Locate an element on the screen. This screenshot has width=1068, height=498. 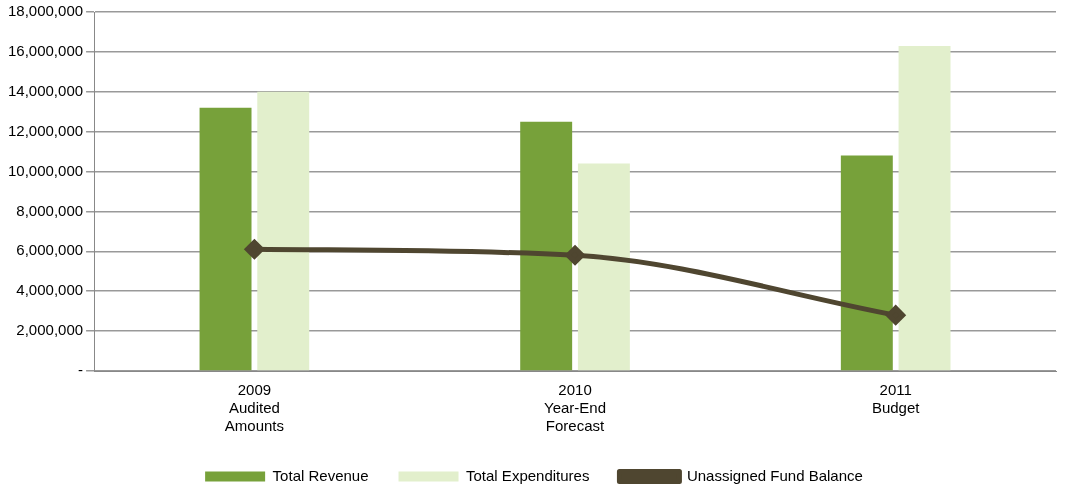
legend-label: Total Expenditures is located at coordinates (528, 475).